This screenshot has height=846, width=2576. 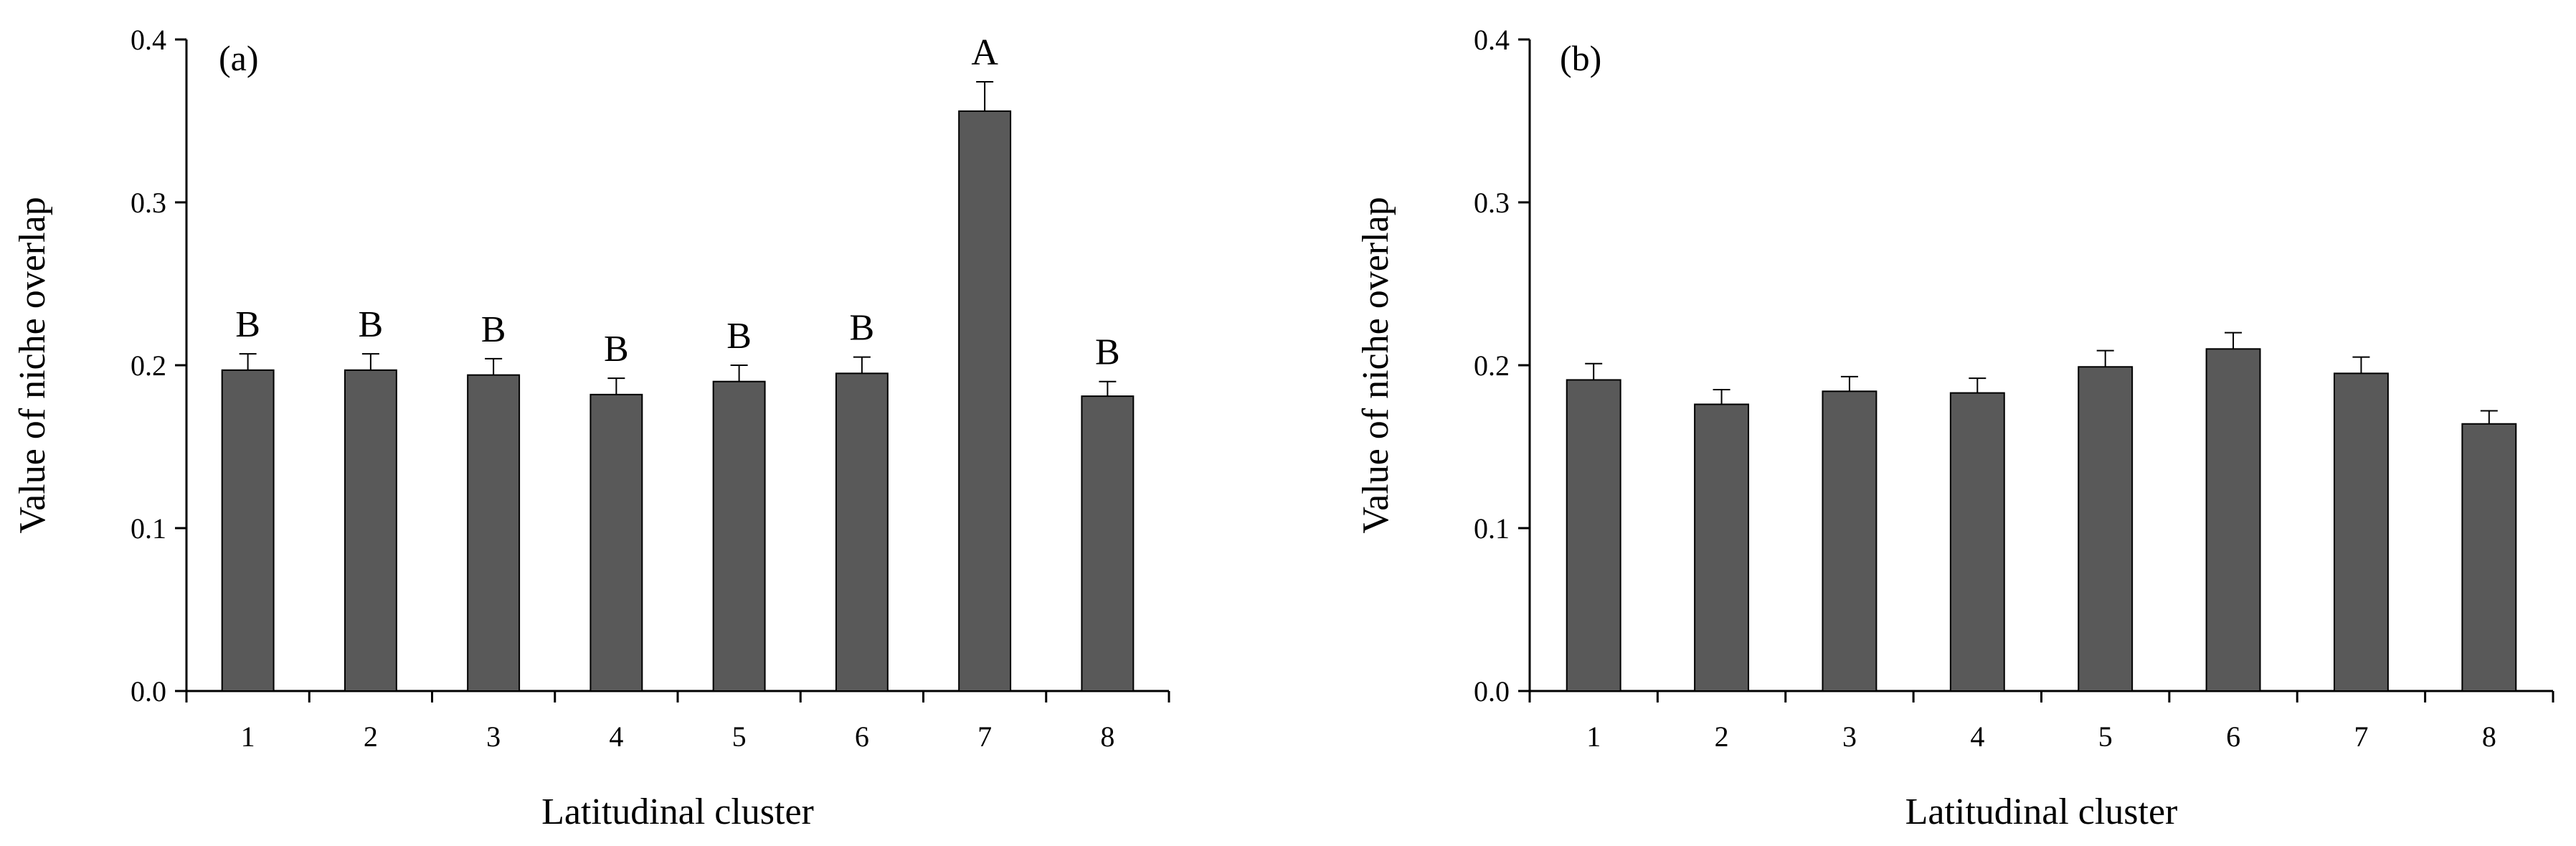 I want to click on panel-label: (b), so click(x=1580, y=58).